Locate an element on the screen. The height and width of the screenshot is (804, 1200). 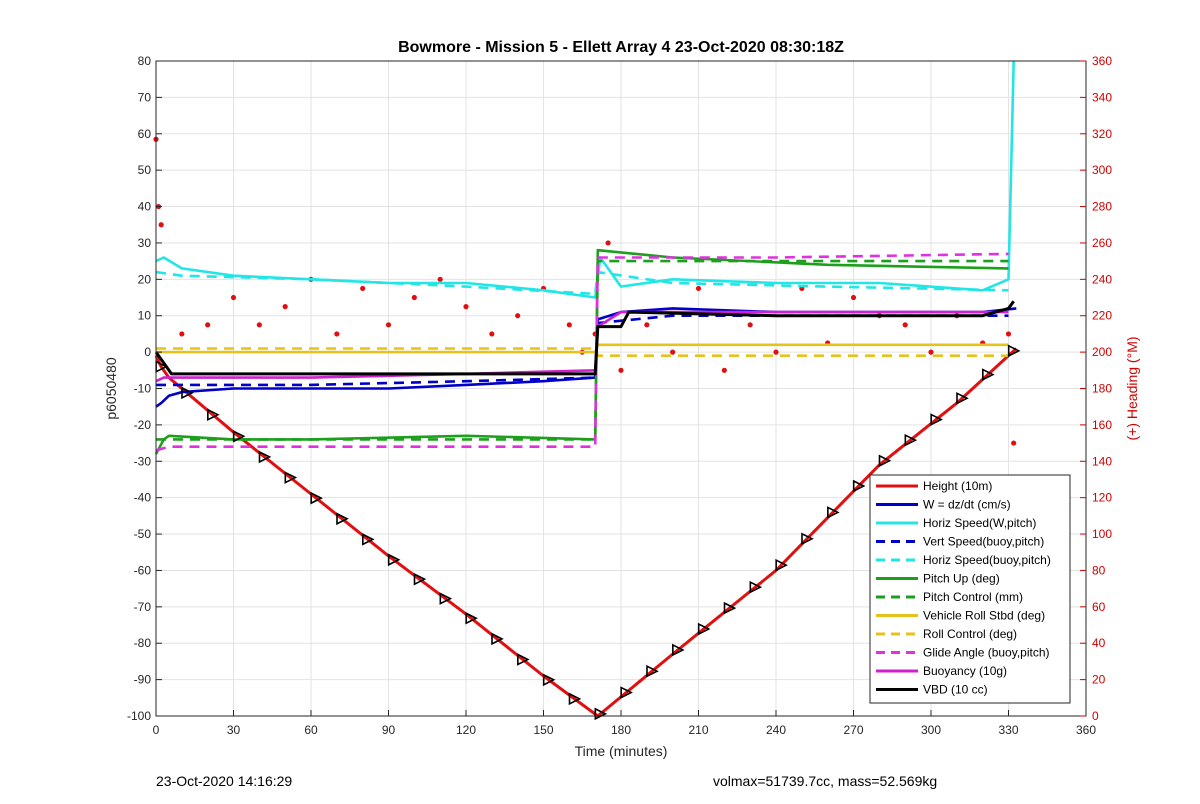
y-tick-label: 80 is located at coordinates (145, 61).